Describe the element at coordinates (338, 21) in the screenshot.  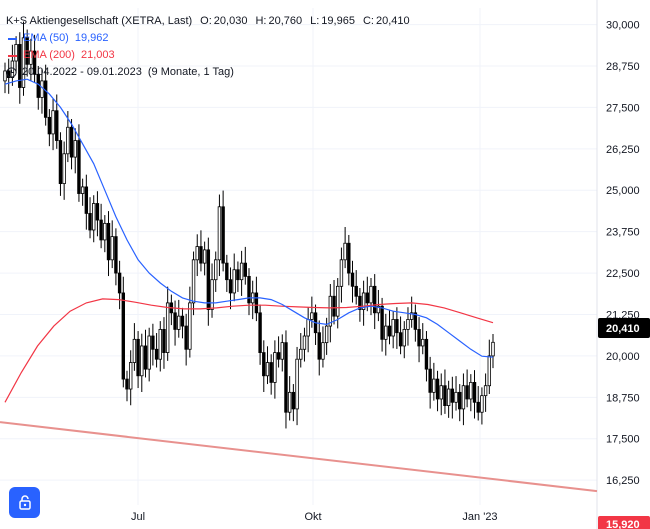
I see `low-value: 19,965` at that location.